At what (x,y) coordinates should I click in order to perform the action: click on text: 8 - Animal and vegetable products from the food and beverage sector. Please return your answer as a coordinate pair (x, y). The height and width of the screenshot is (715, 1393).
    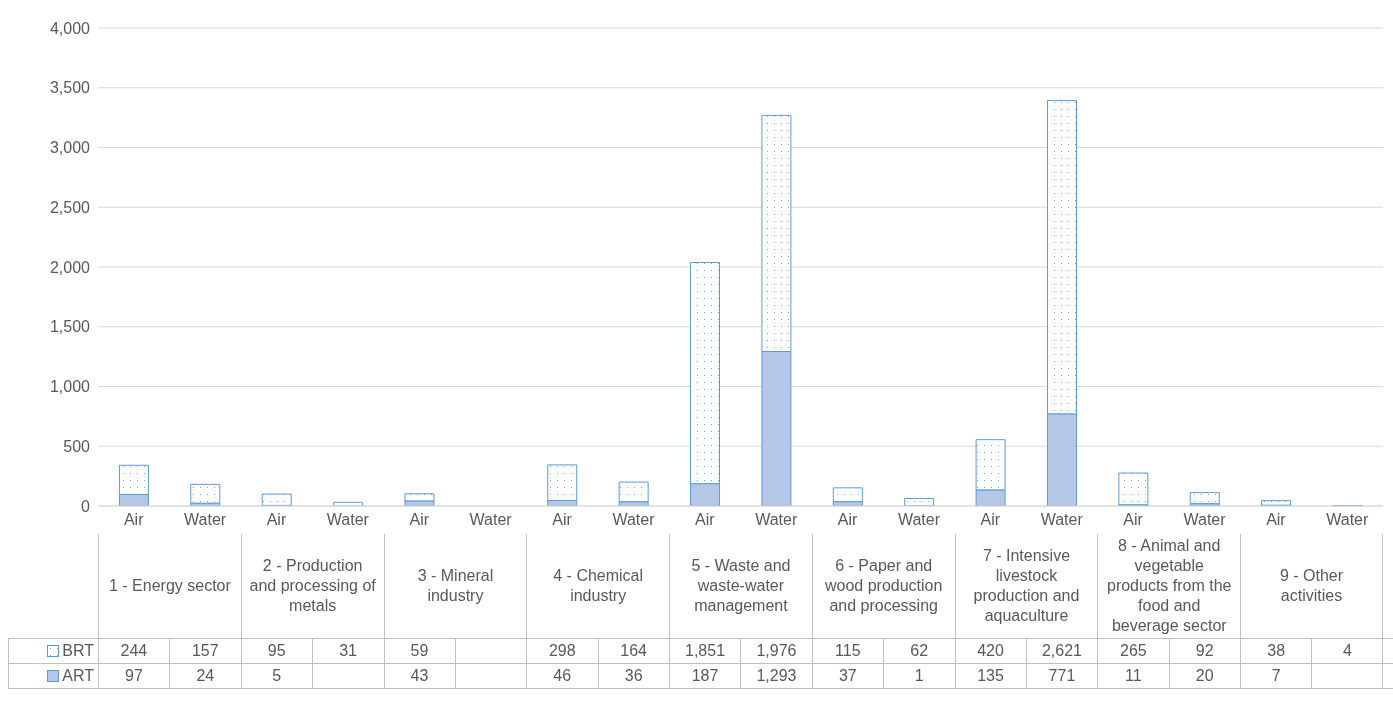
    Looking at the image, I should click on (1169, 586).